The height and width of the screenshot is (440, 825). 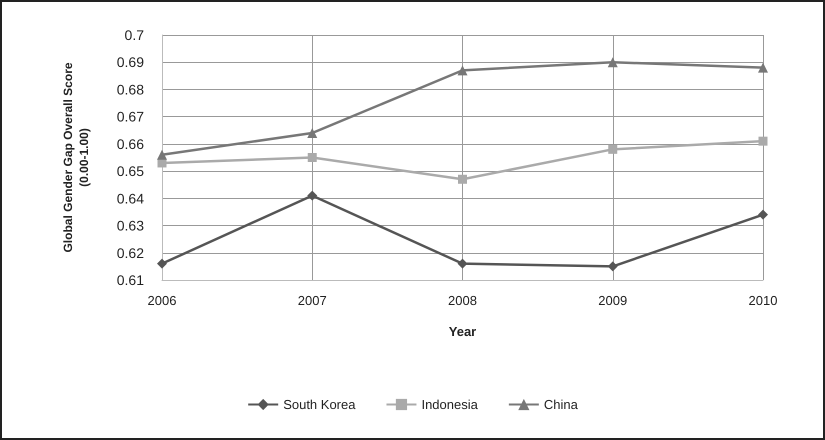 I want to click on y-tick-label: 0.68, so click(x=130, y=89).